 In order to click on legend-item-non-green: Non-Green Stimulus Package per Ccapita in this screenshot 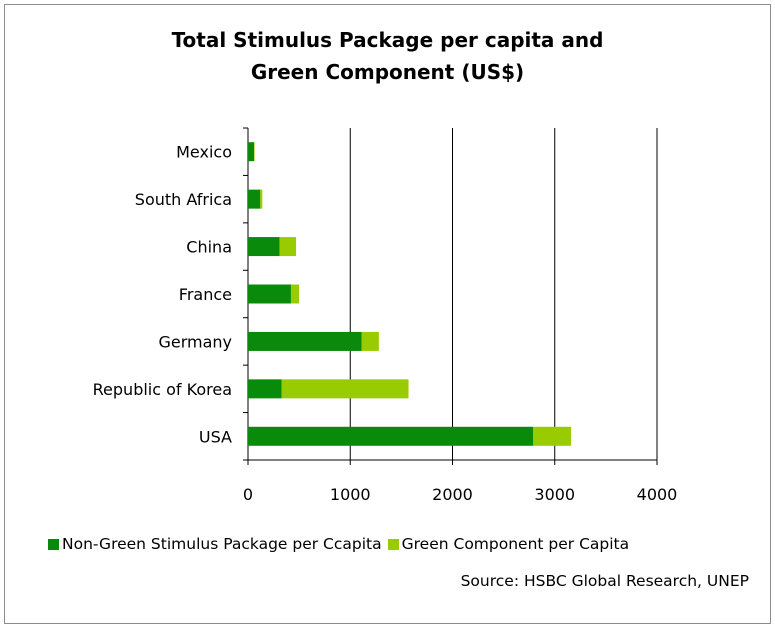, I will do `click(215, 544)`.